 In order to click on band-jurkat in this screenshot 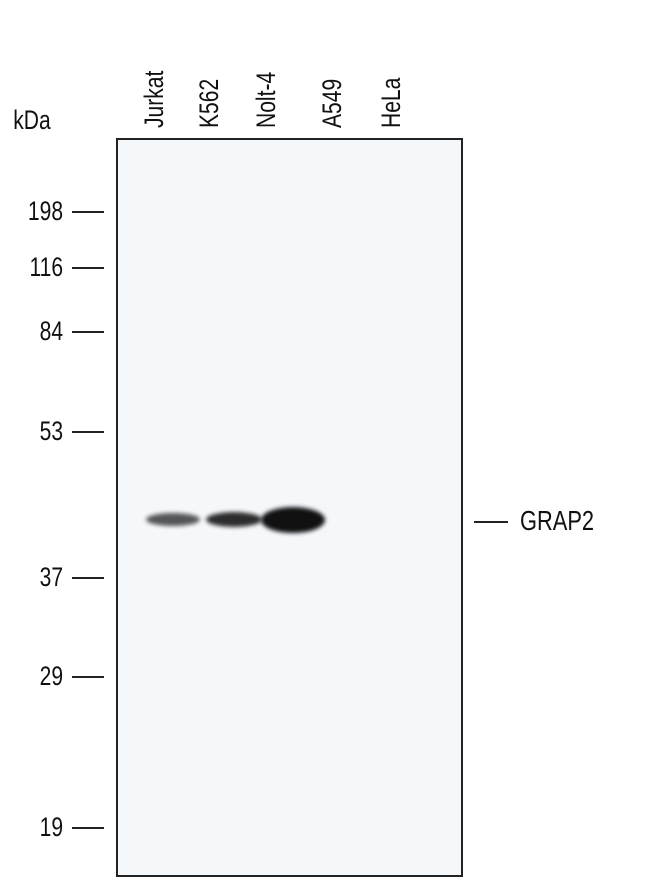, I will do `click(173, 519)`.